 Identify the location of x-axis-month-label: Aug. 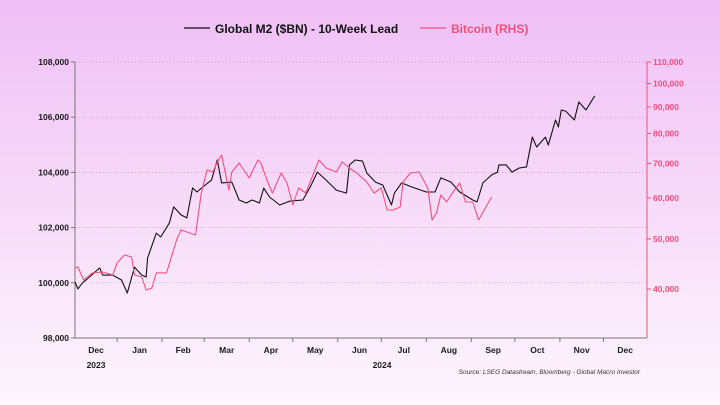
(449, 350).